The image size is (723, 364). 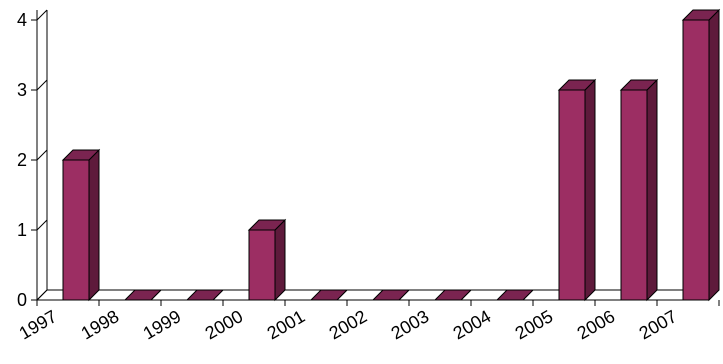 I want to click on bar-2005, so click(x=577, y=190).